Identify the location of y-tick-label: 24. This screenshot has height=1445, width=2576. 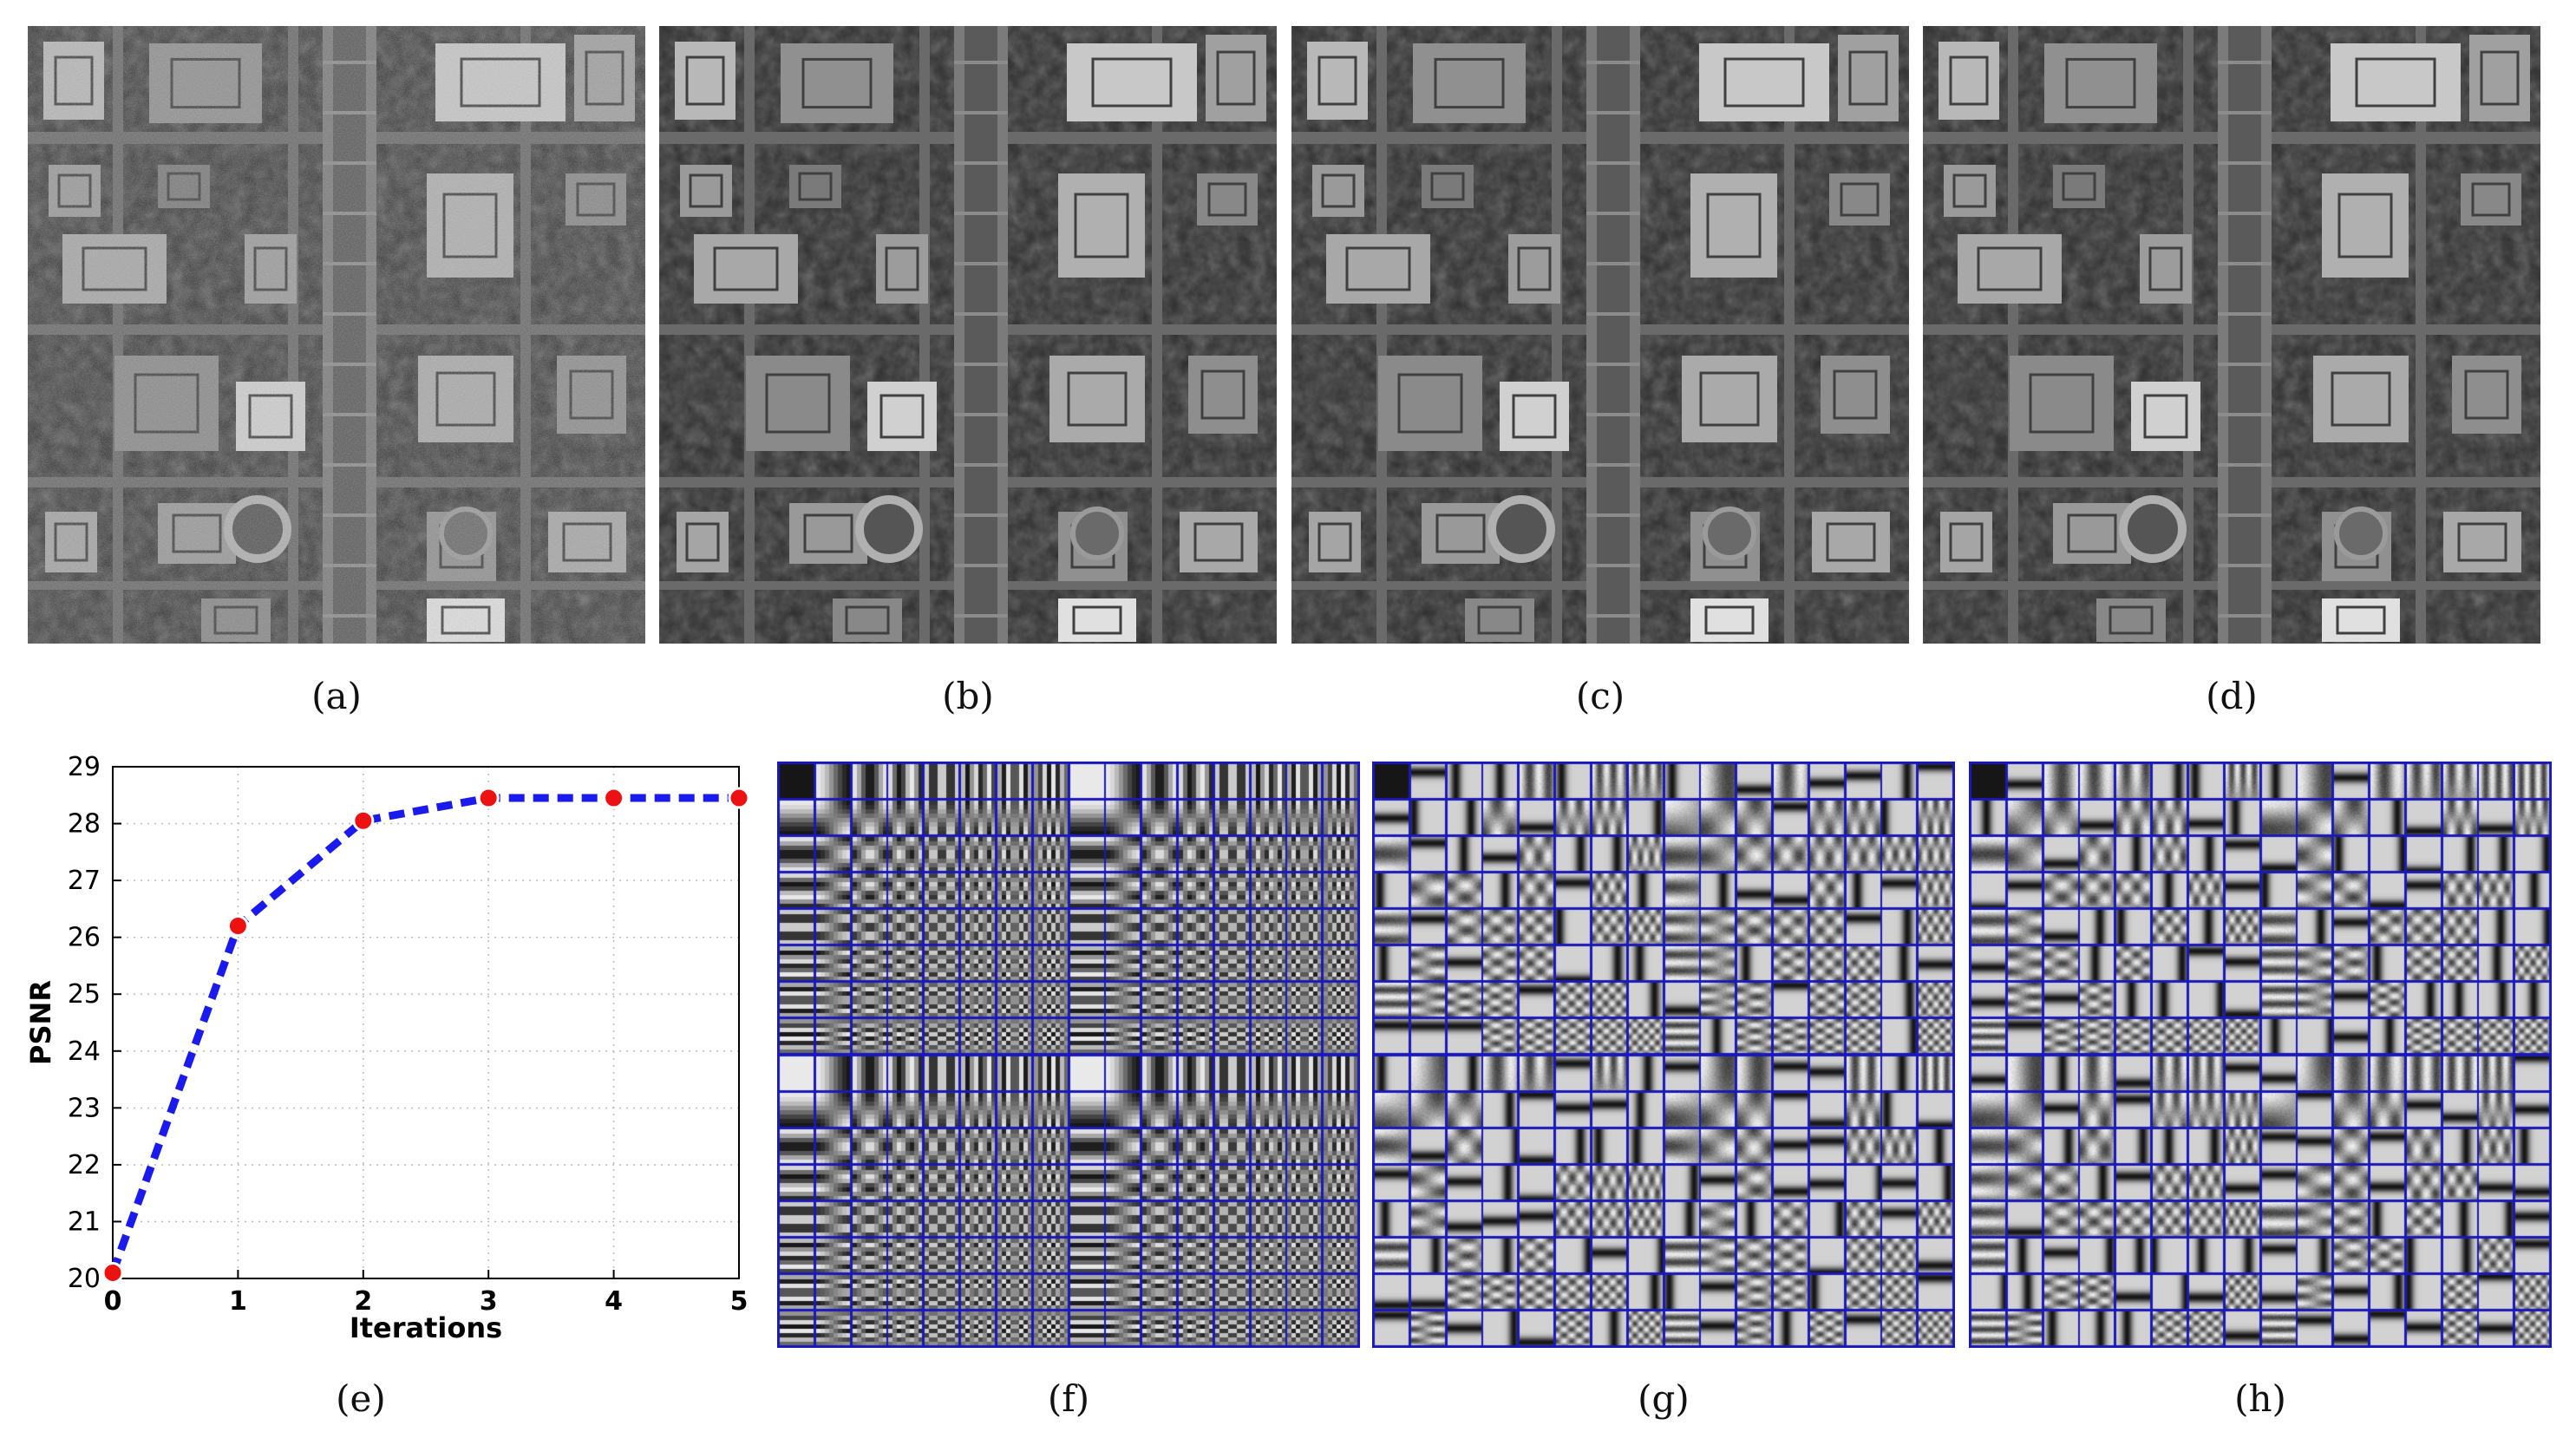
(84, 1051).